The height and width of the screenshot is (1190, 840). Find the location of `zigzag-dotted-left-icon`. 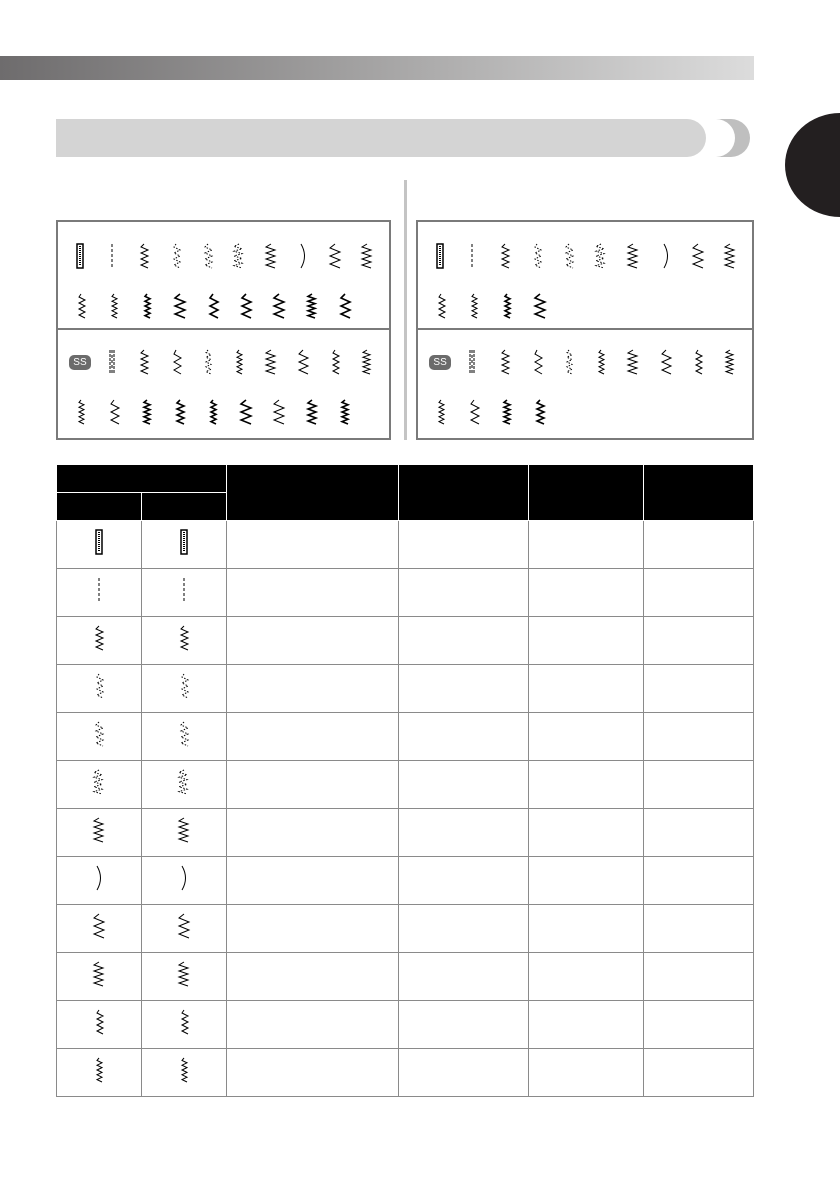

zigzag-dotted-left-icon is located at coordinates (537, 256).